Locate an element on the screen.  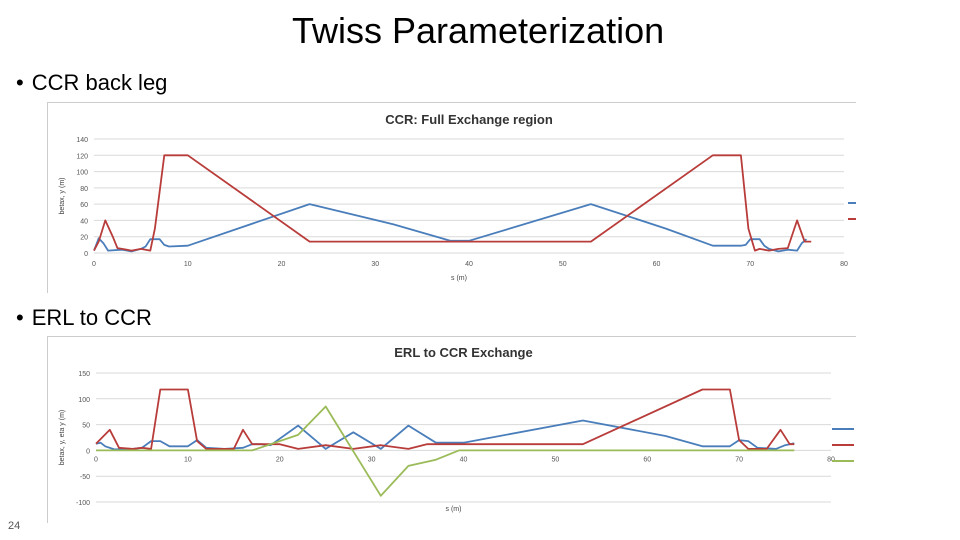
y-tick-label: 80 is located at coordinates (84, 189).